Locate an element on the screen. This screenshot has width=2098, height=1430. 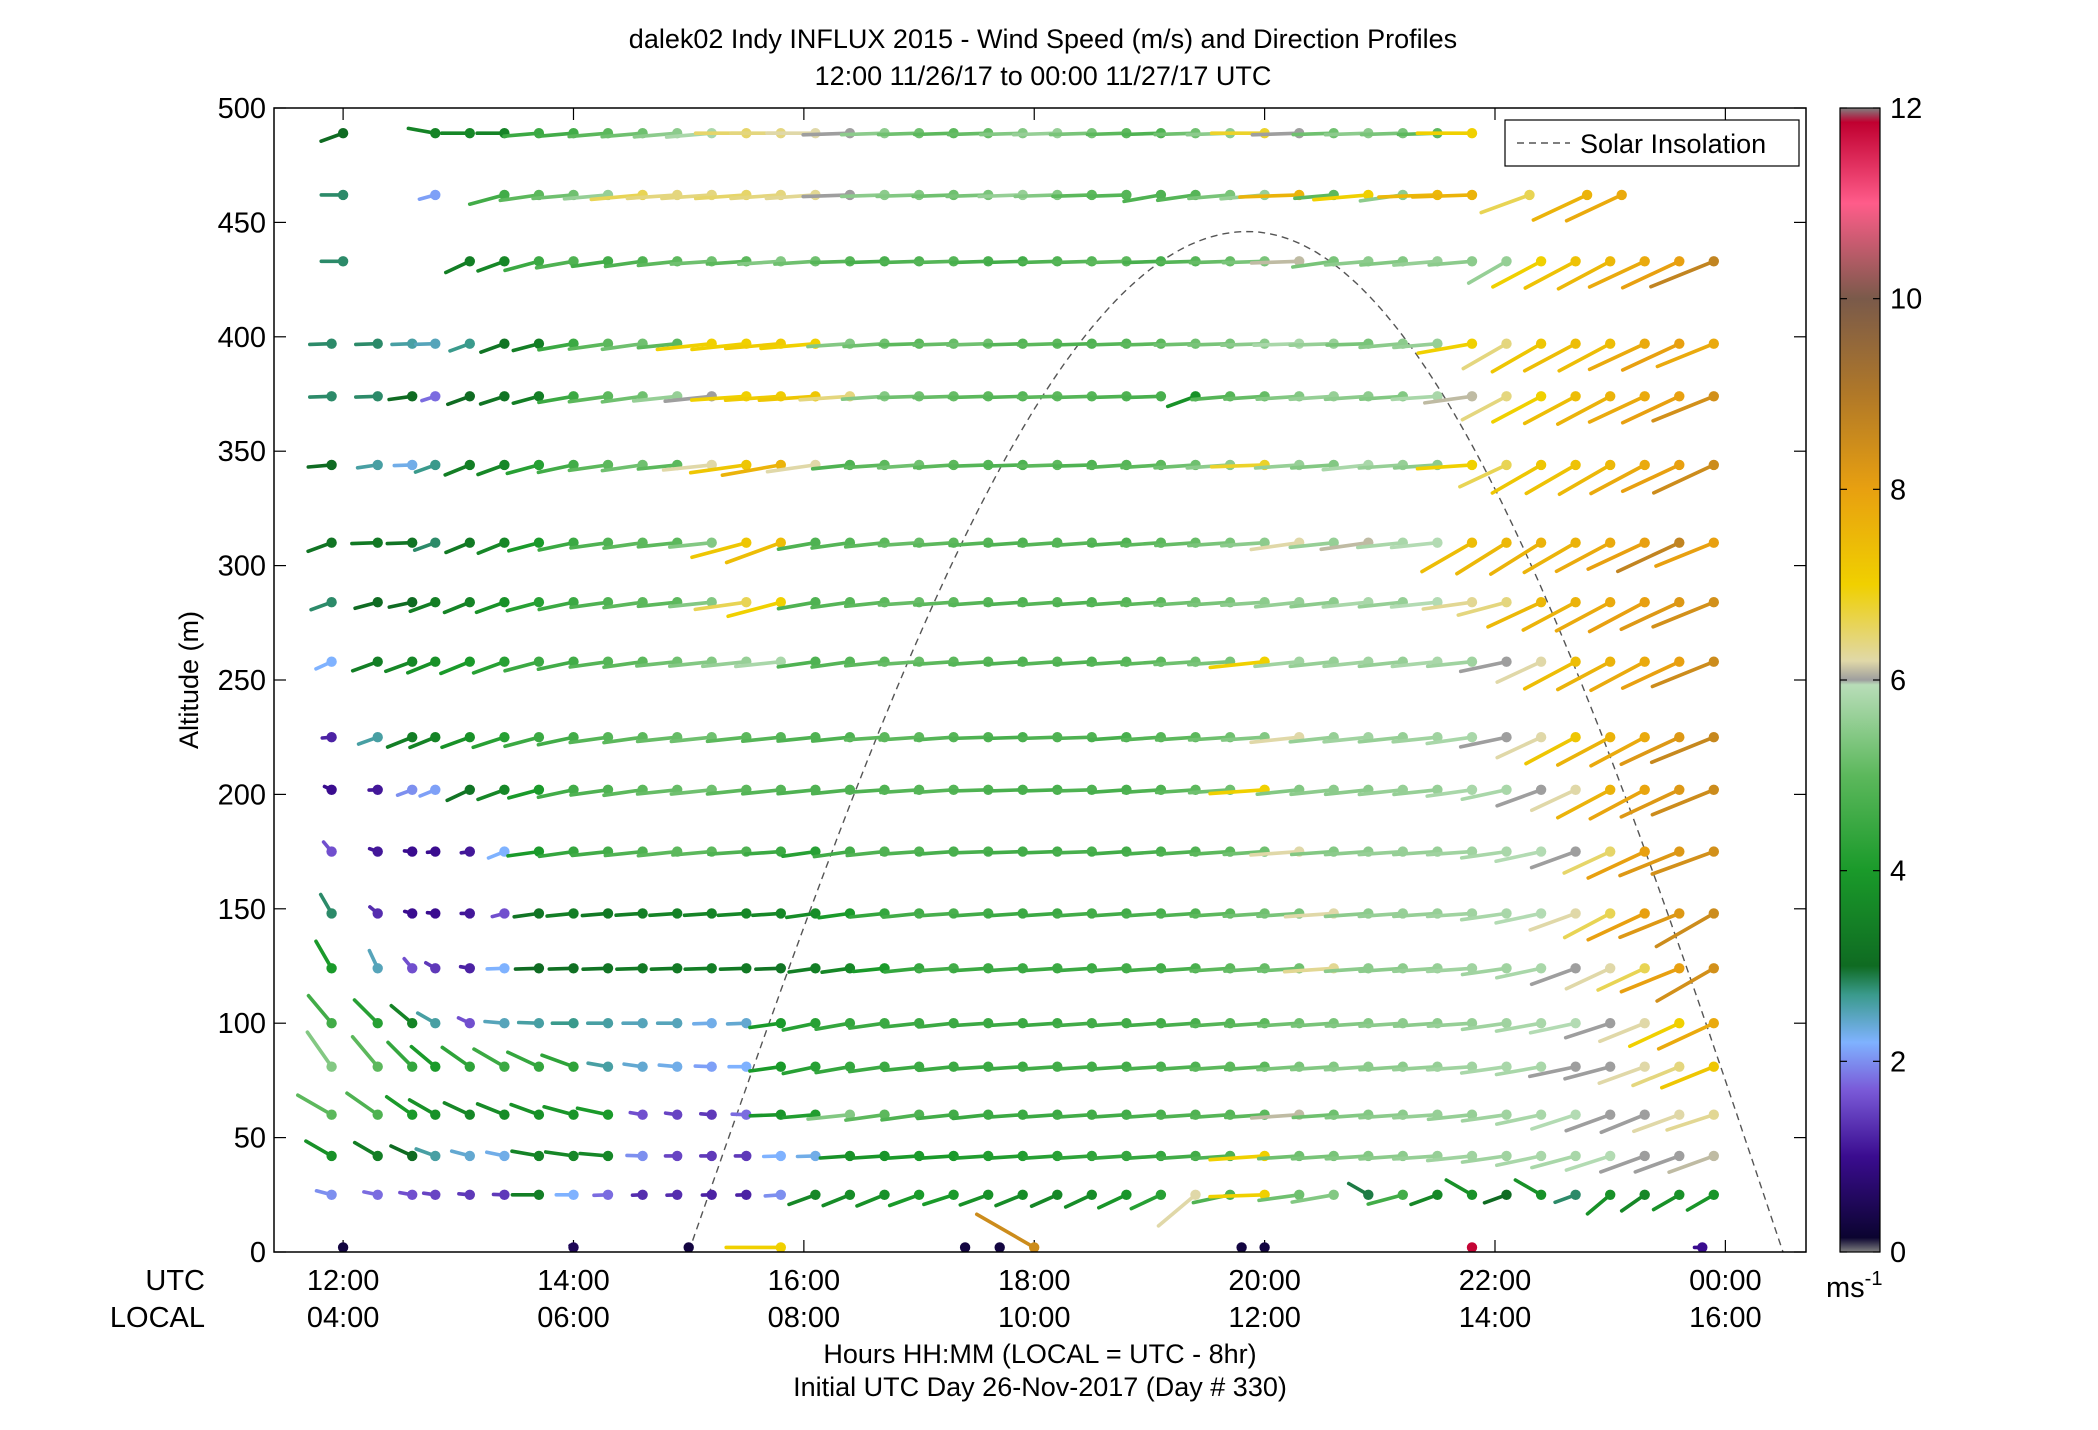
legend: Solar Insolation is located at coordinates (1652, 143).